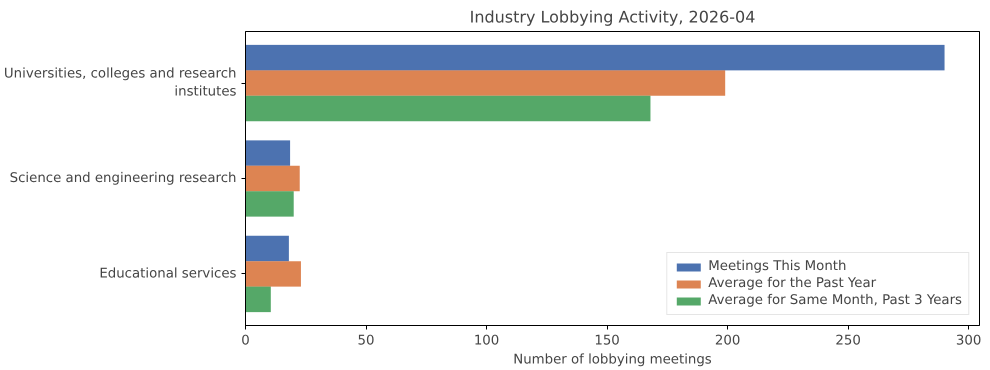  I want to click on y-tick-label: Science and engineering research, so click(123, 178).